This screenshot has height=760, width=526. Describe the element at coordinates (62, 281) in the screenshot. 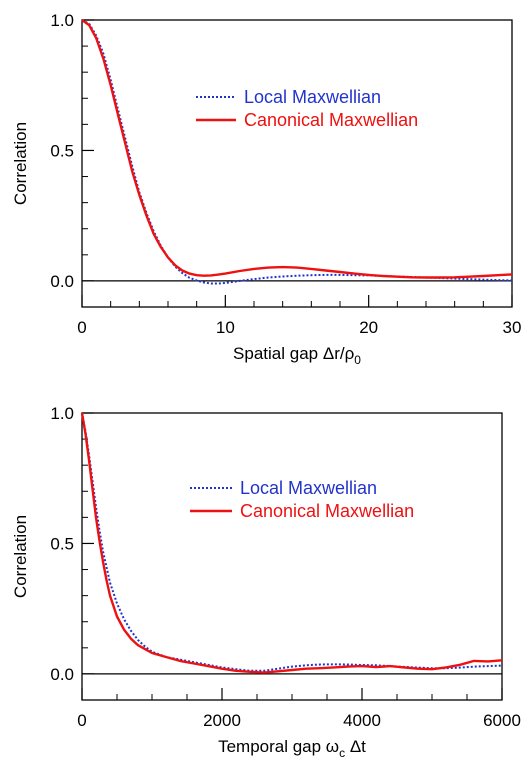

I see `panel1-y-tick-label: 0.0` at that location.